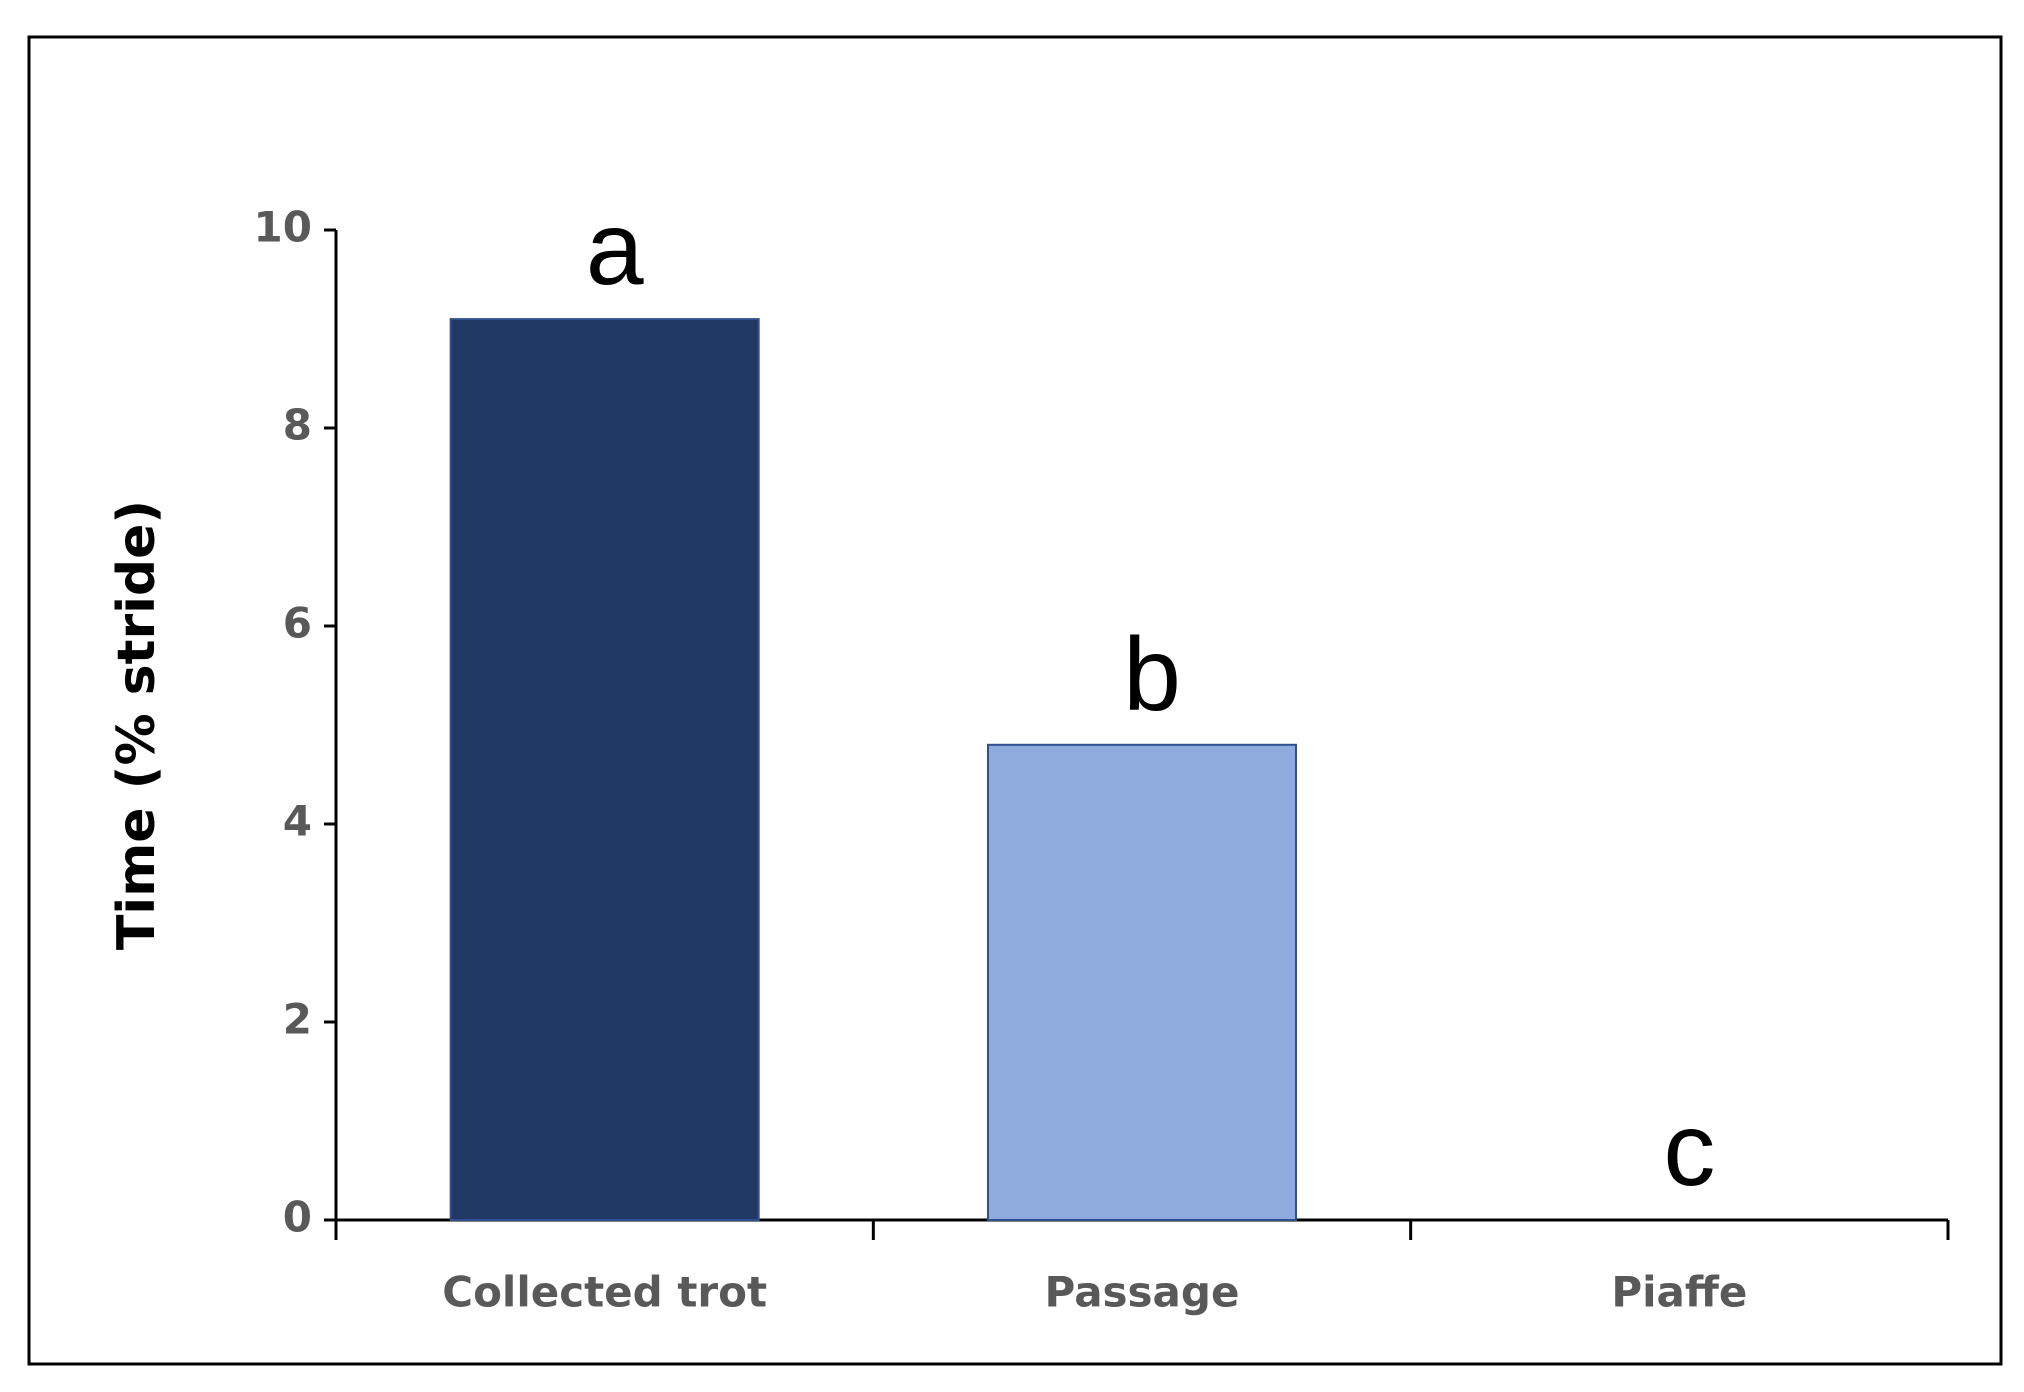  Describe the element at coordinates (137, 725) in the screenshot. I see `y-axis-label: Time (% stride)` at that location.